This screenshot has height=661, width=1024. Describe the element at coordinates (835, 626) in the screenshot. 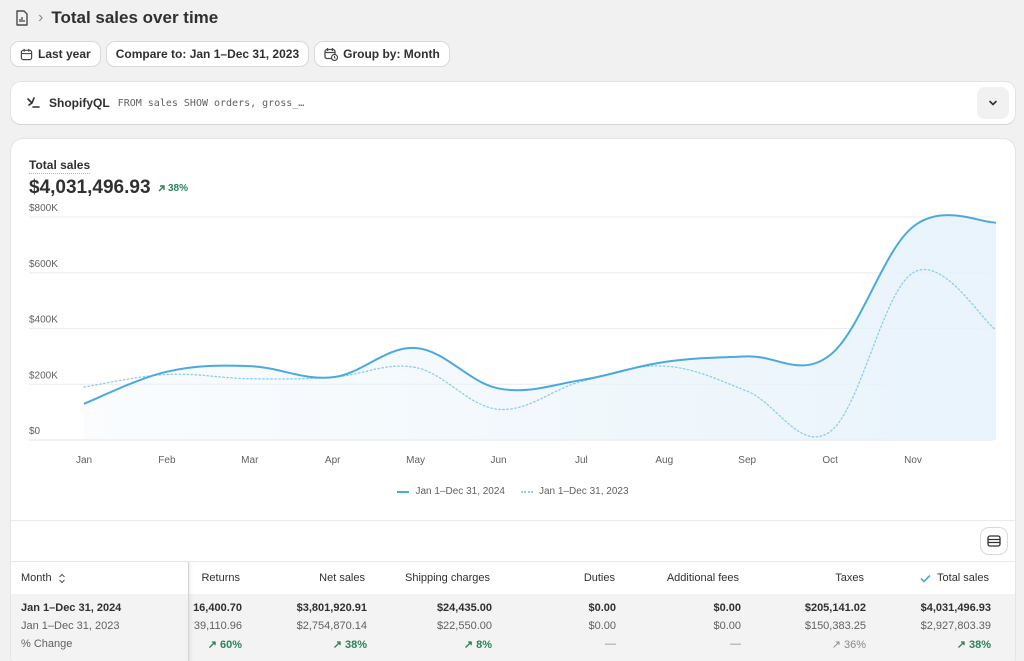

I see `cell-taxes: $150,383.25` at that location.